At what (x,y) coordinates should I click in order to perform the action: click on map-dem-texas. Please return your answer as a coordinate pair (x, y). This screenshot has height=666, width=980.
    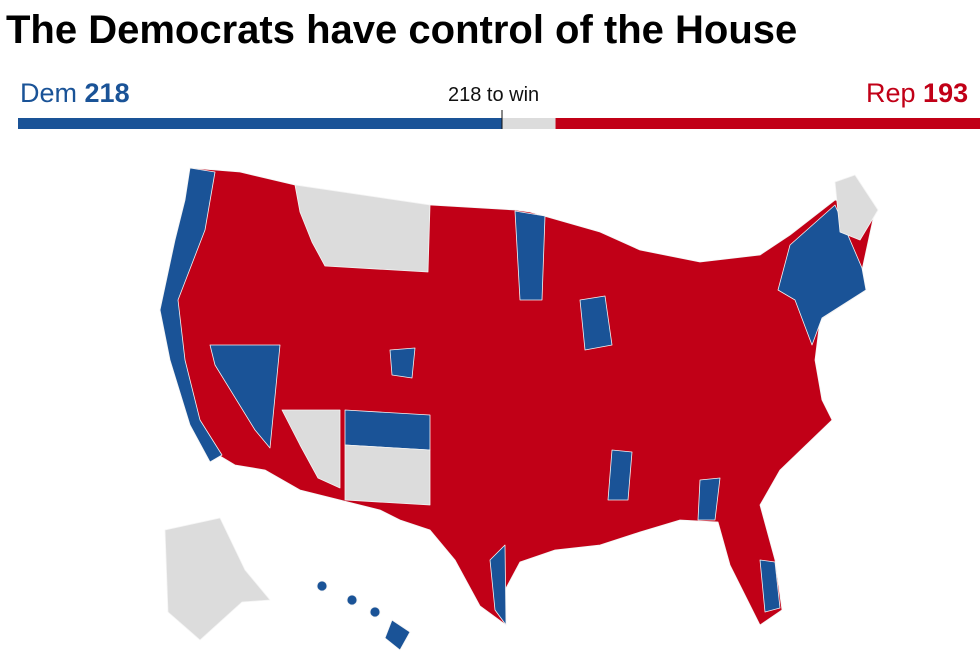
    Looking at the image, I should click on (498, 585).